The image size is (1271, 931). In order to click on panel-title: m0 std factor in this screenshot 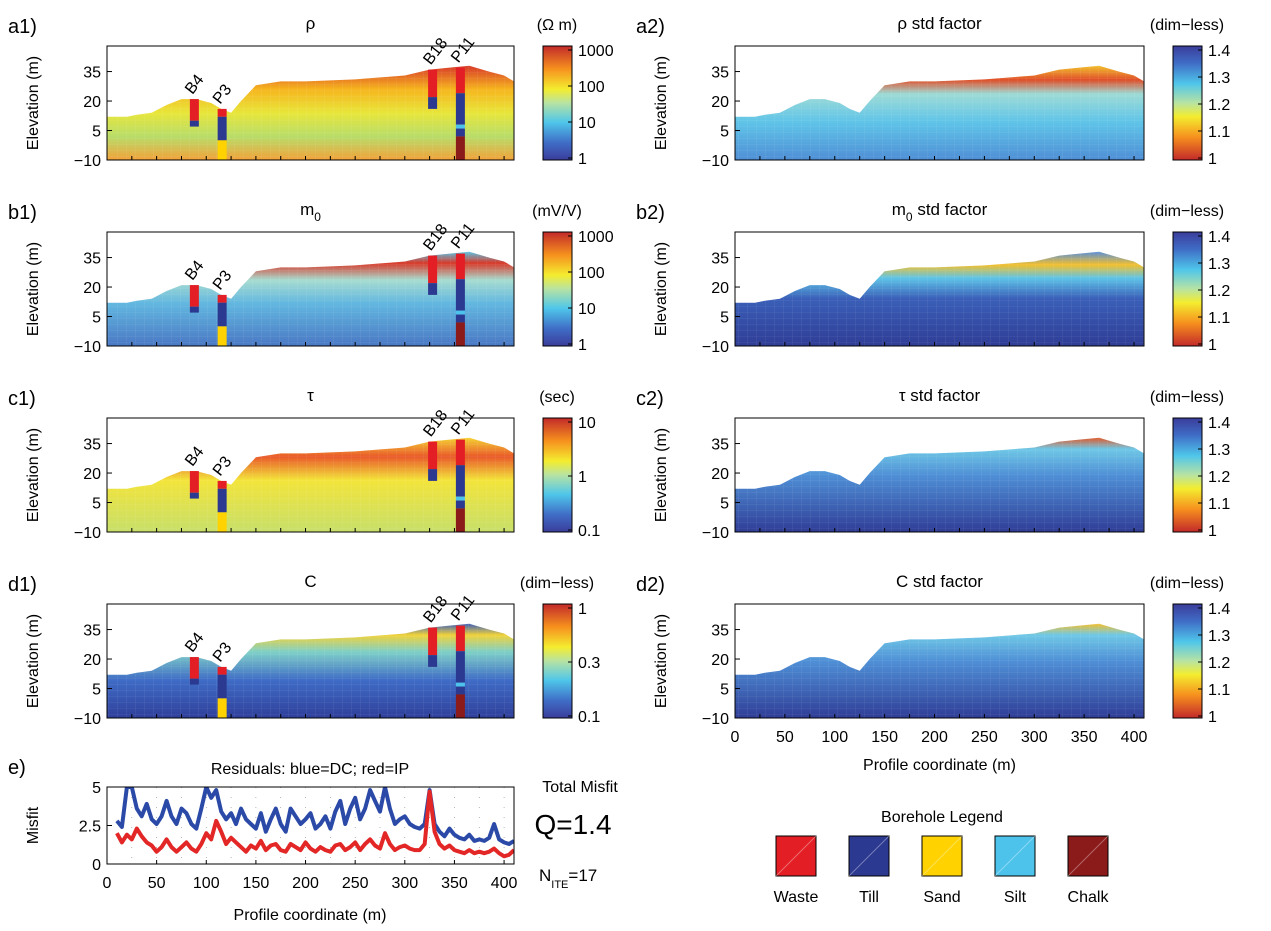, I will do `click(940, 212)`.